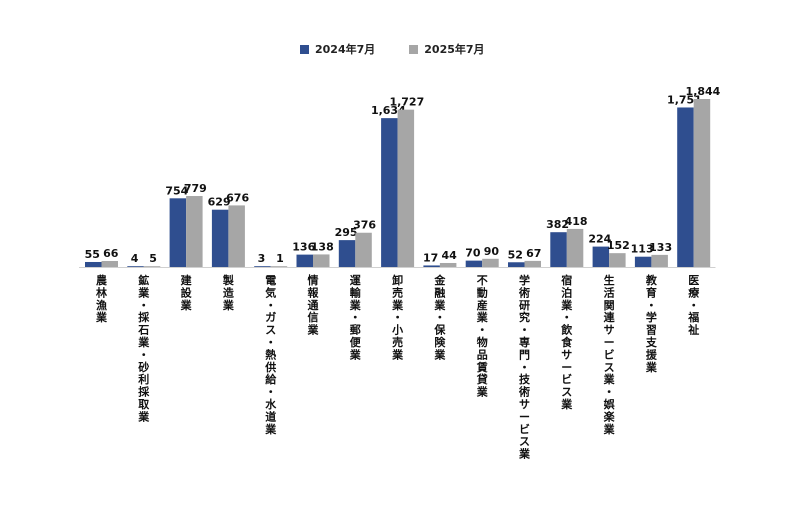  What do you see at coordinates (313, 305) in the screenshot?
I see `category-label-5: 情報通信業` at bounding box center [313, 305].